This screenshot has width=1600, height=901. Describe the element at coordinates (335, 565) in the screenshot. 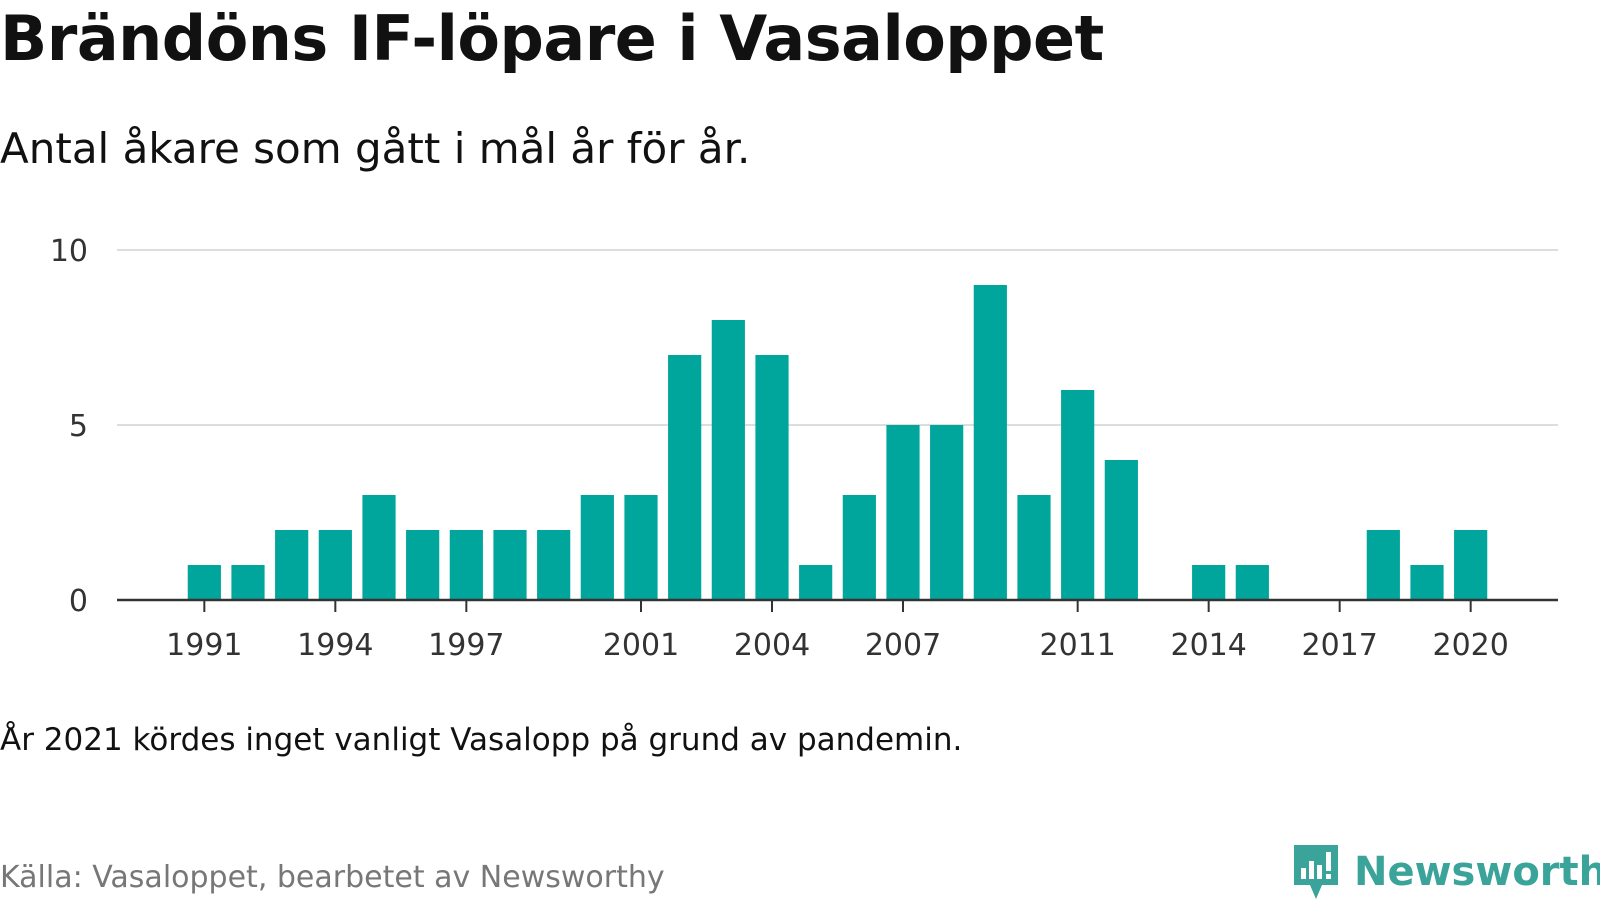

I see `bar-1994` at that location.